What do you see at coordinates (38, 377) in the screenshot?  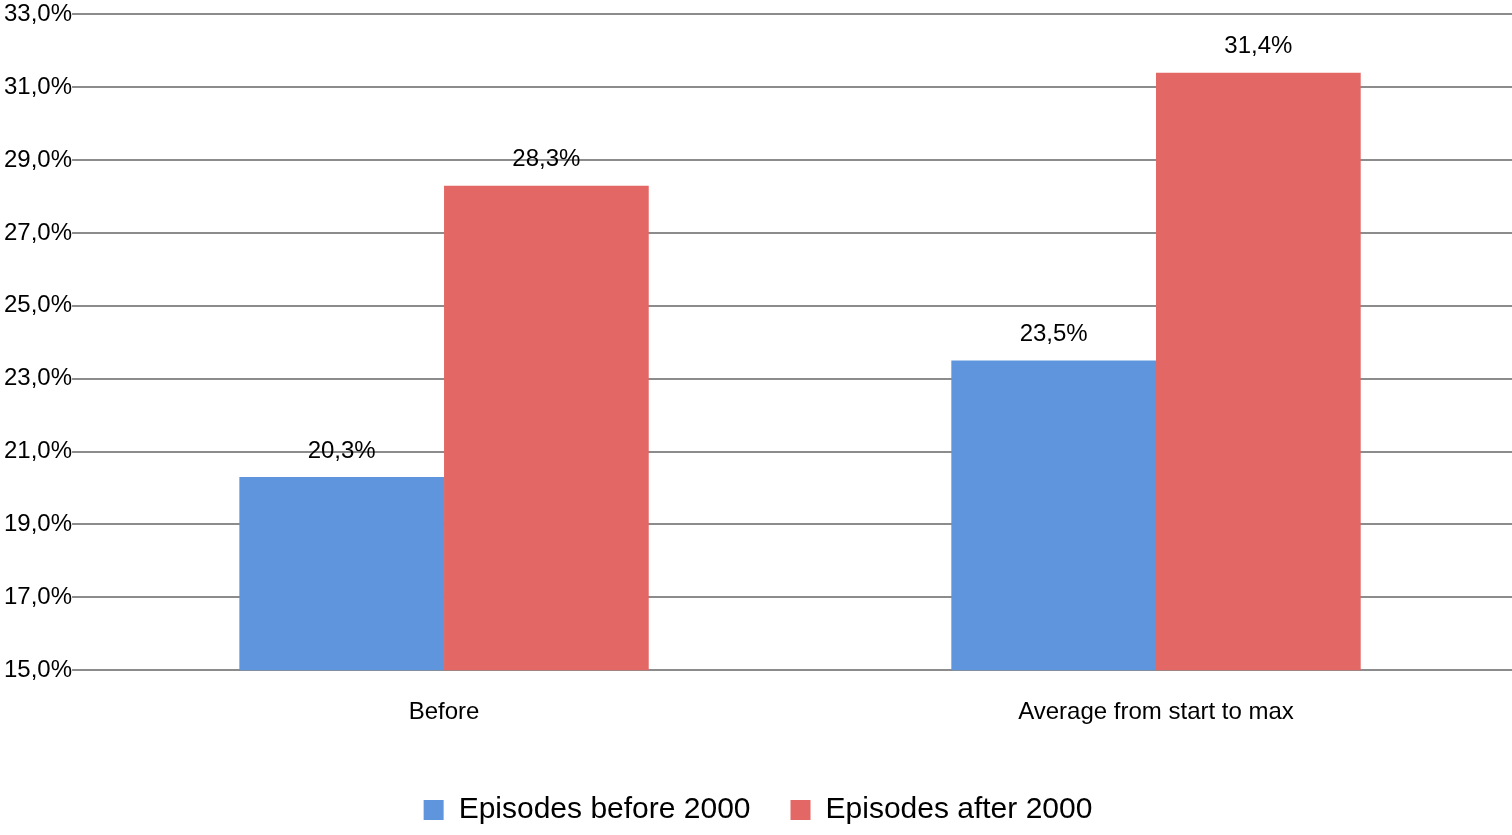 I see `y-tick-label: 23,0%` at bounding box center [38, 377].